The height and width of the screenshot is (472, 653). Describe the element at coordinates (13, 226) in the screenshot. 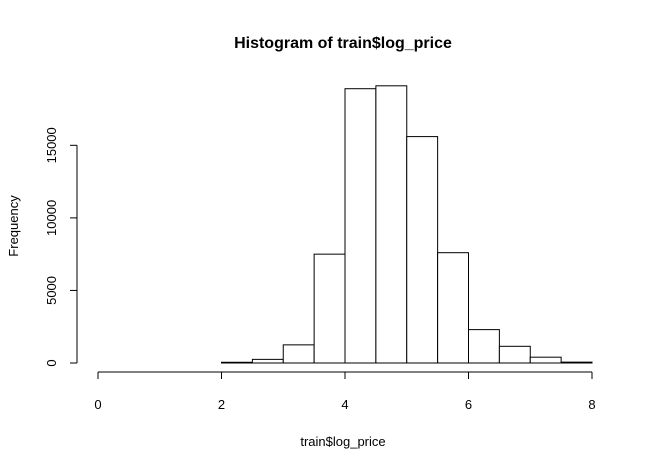

I see `y-axis-label: Frequency` at that location.